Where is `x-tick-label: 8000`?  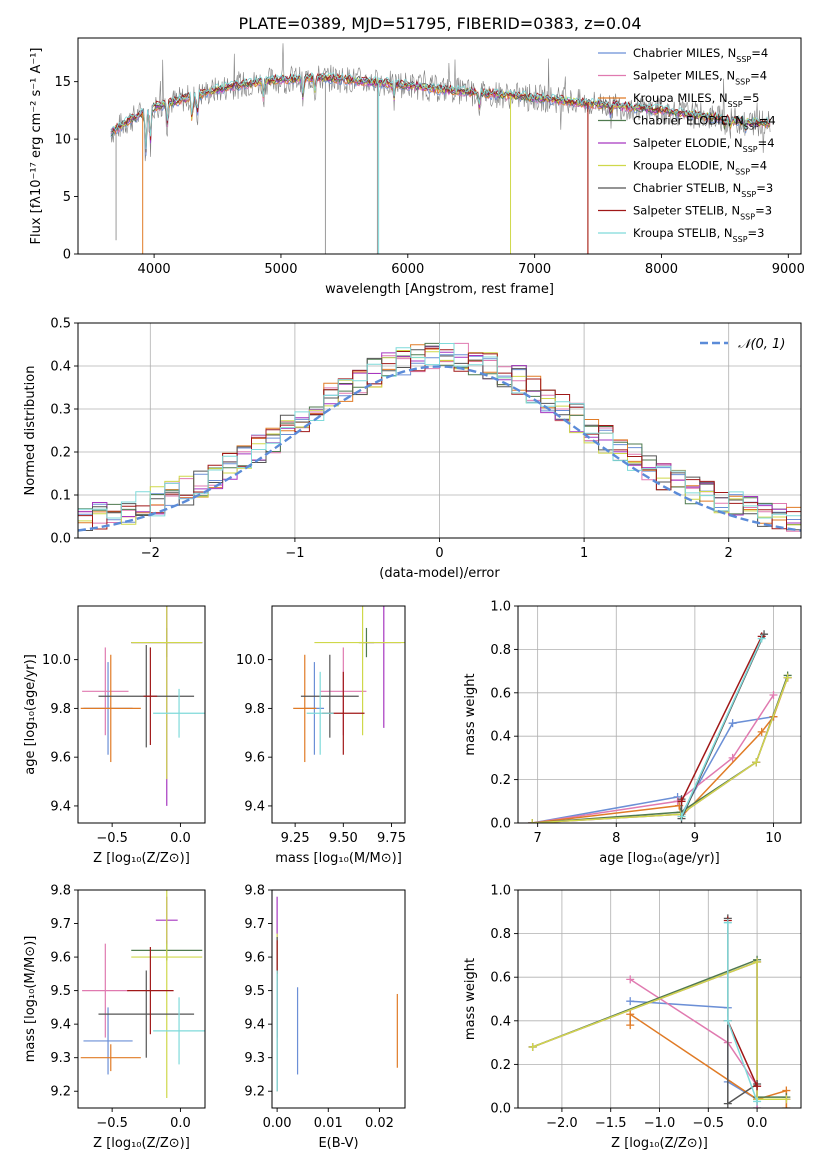 x-tick-label: 8000 is located at coordinates (661, 269).